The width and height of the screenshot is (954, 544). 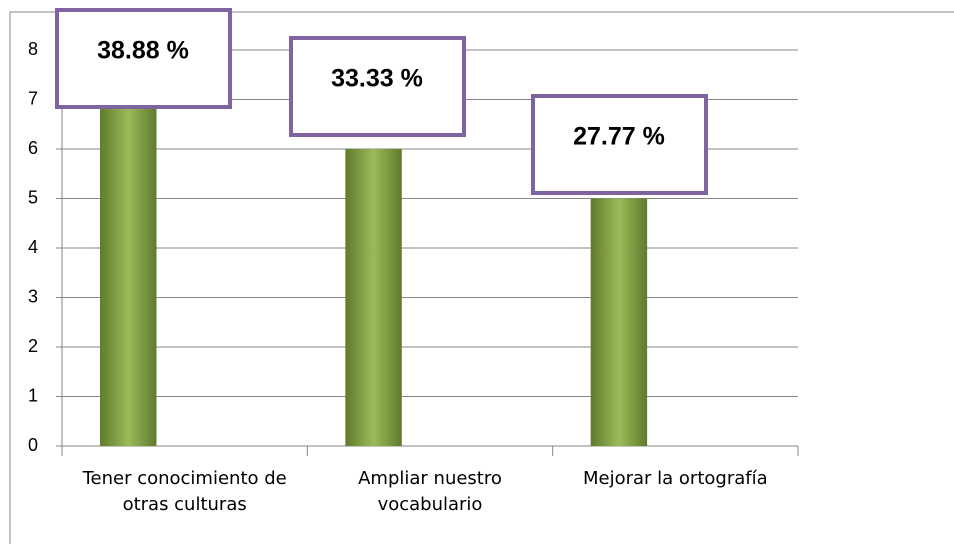 What do you see at coordinates (33, 395) in the screenshot?
I see `y-tick-label: 1` at bounding box center [33, 395].